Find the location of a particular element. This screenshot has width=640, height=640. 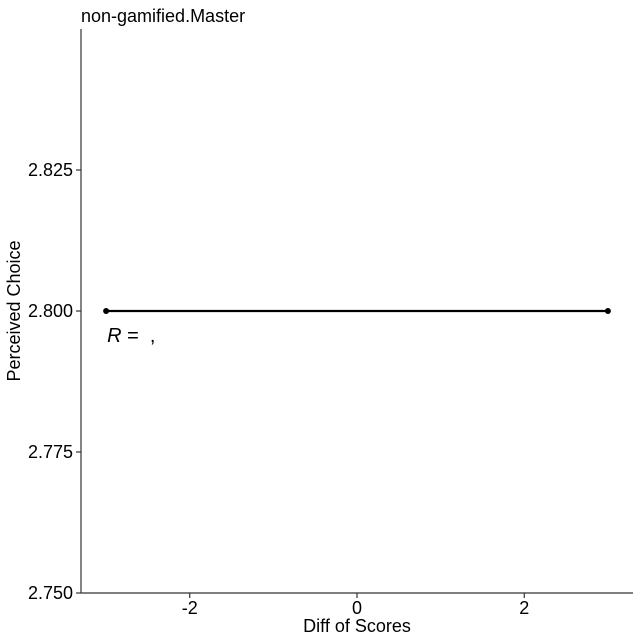

x-tick-label: 0 is located at coordinates (357, 608).